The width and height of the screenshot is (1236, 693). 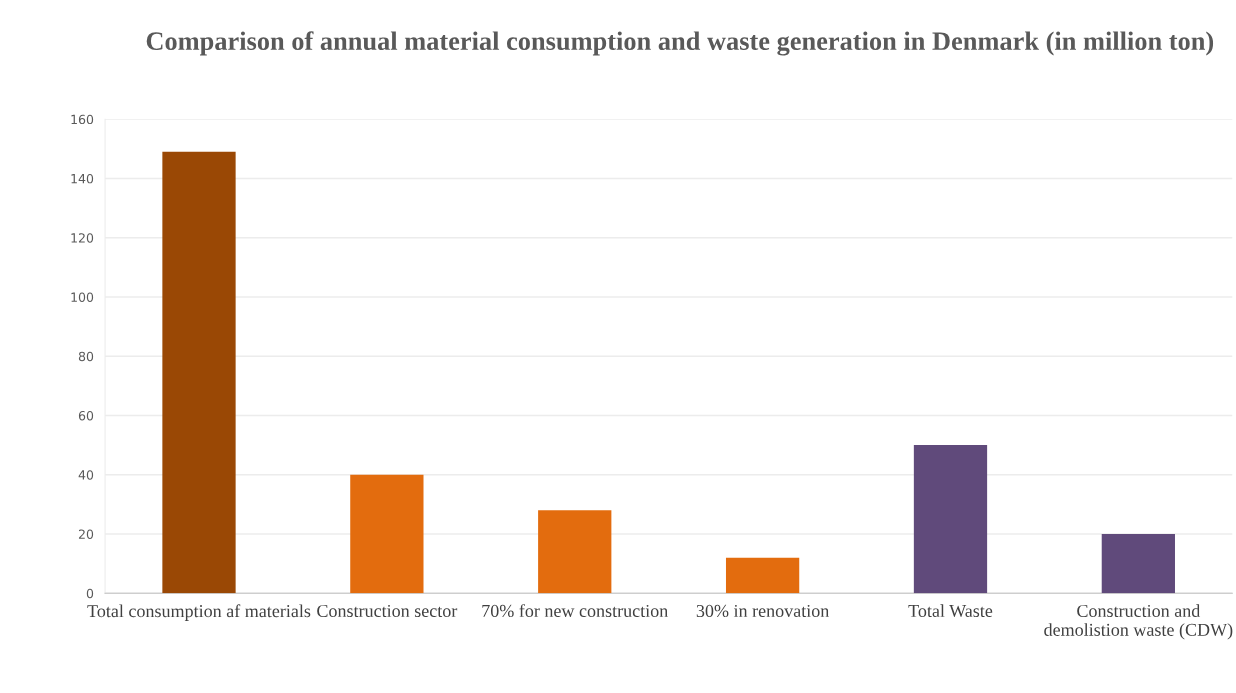 I want to click on chart-title: Comparison of annual material consumption and waste generation in Denmark (in million ton), so click(x=680, y=43).